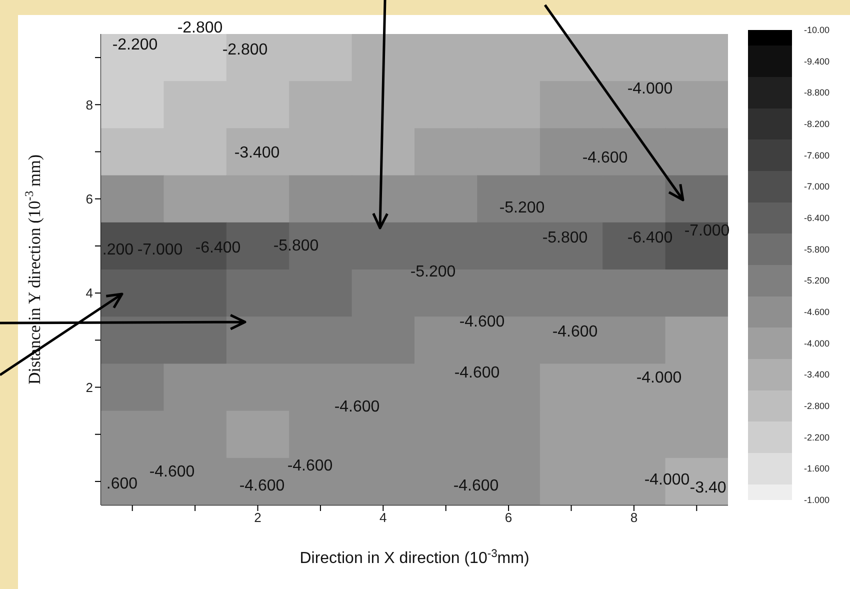  What do you see at coordinates (817, 312) in the screenshot?
I see `color-bar-label: -4.600` at bounding box center [817, 312].